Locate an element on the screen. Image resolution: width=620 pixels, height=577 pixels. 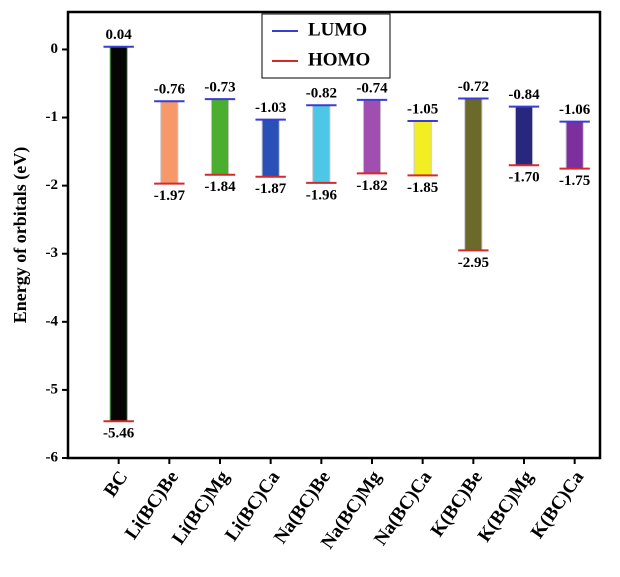
y-tick-label: -4 is located at coordinates (52, 321).